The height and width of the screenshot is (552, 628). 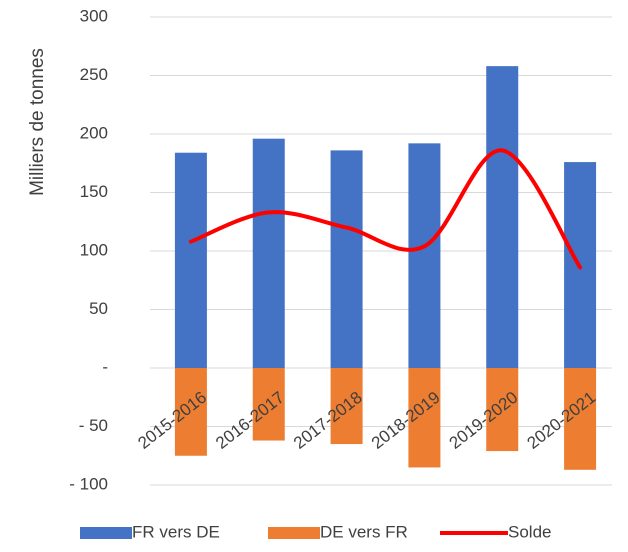 What do you see at coordinates (93, 425) in the screenshot?
I see `y-tick-label: - 50` at bounding box center [93, 425].